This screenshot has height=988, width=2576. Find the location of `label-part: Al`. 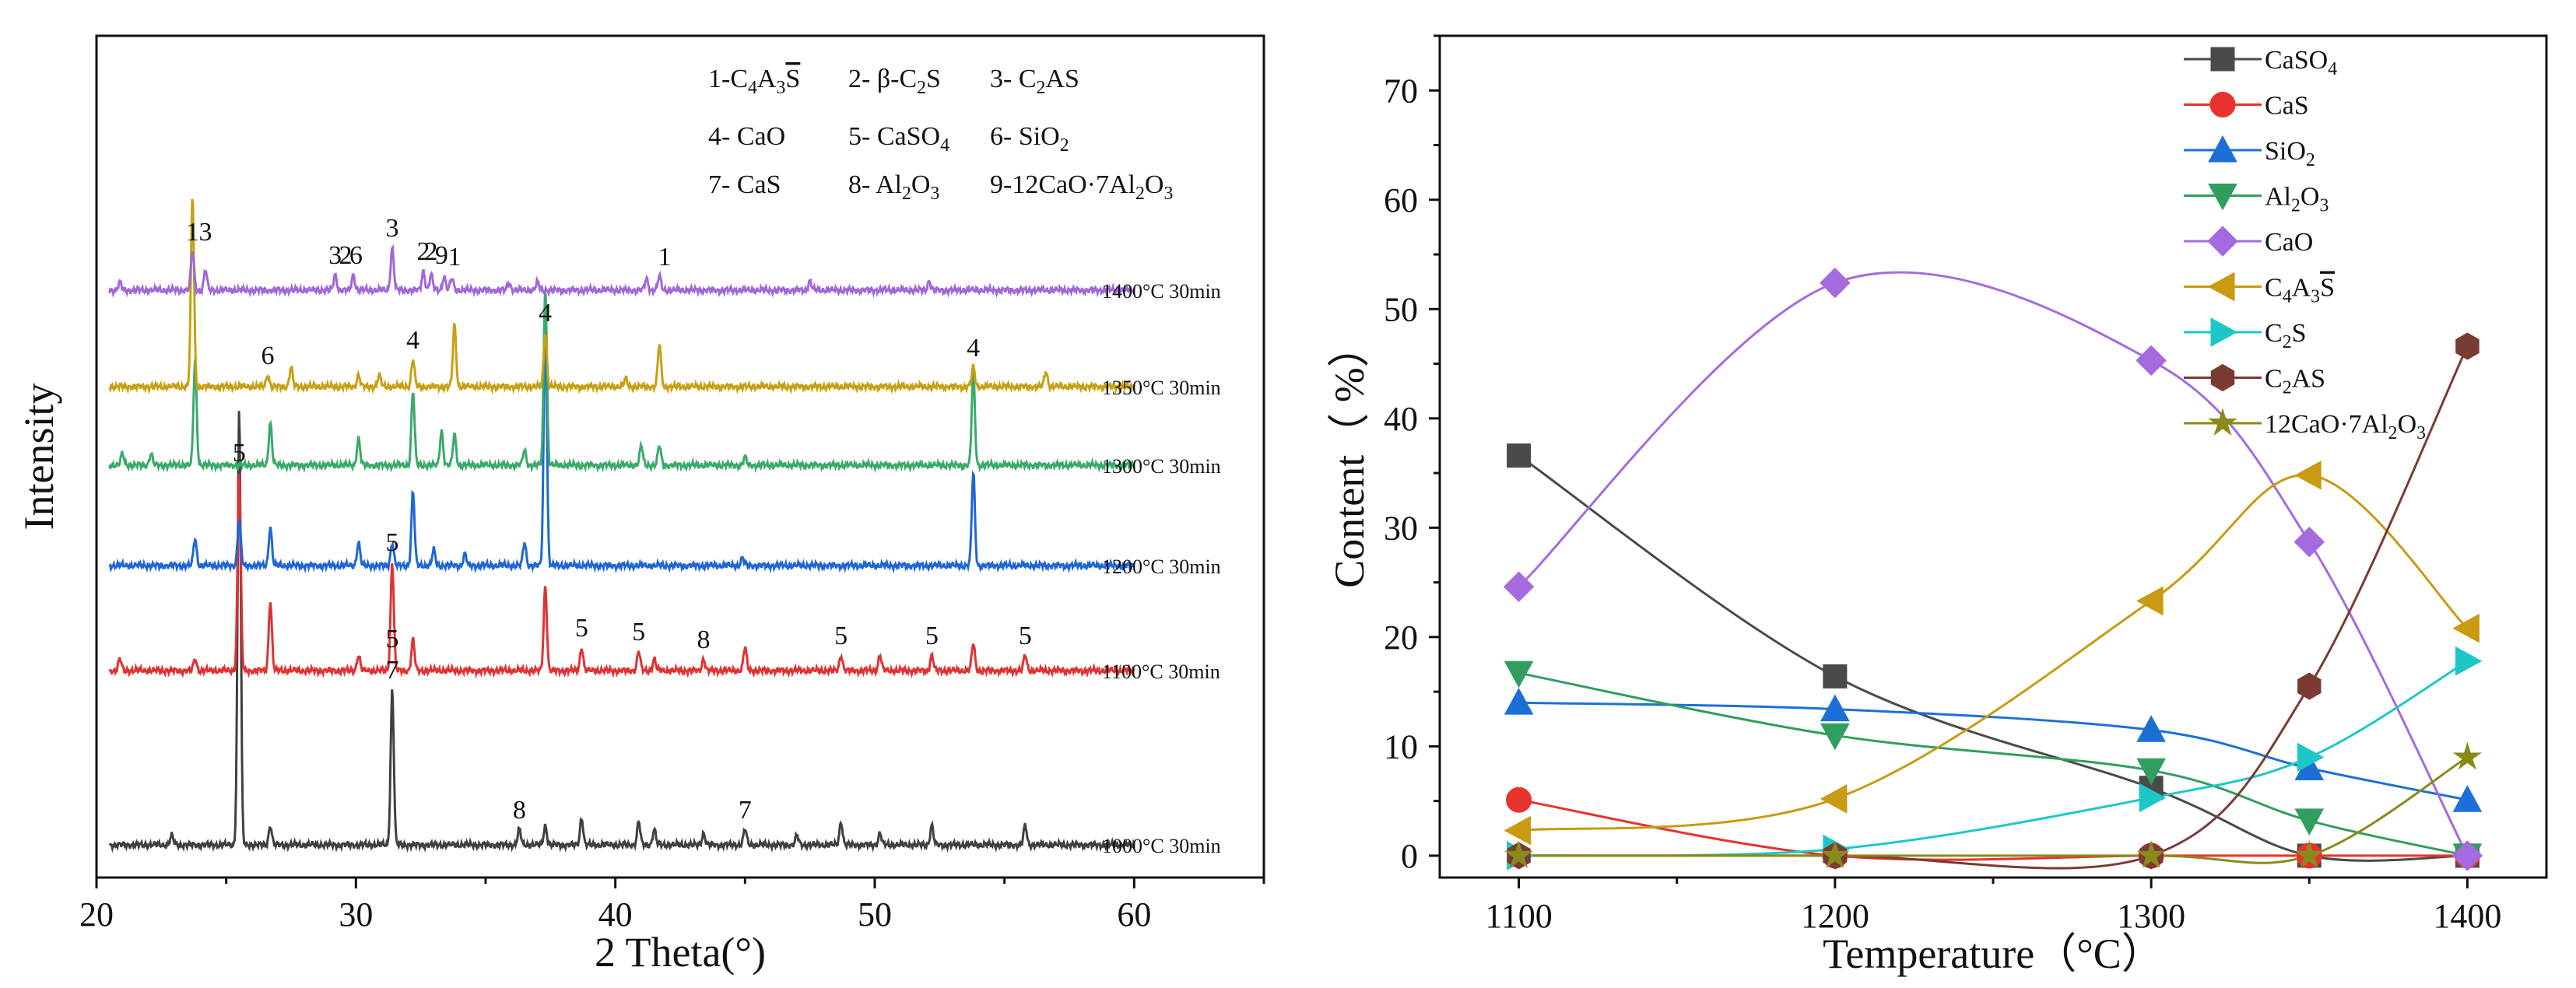

label-part: Al is located at coordinates (886, 185).